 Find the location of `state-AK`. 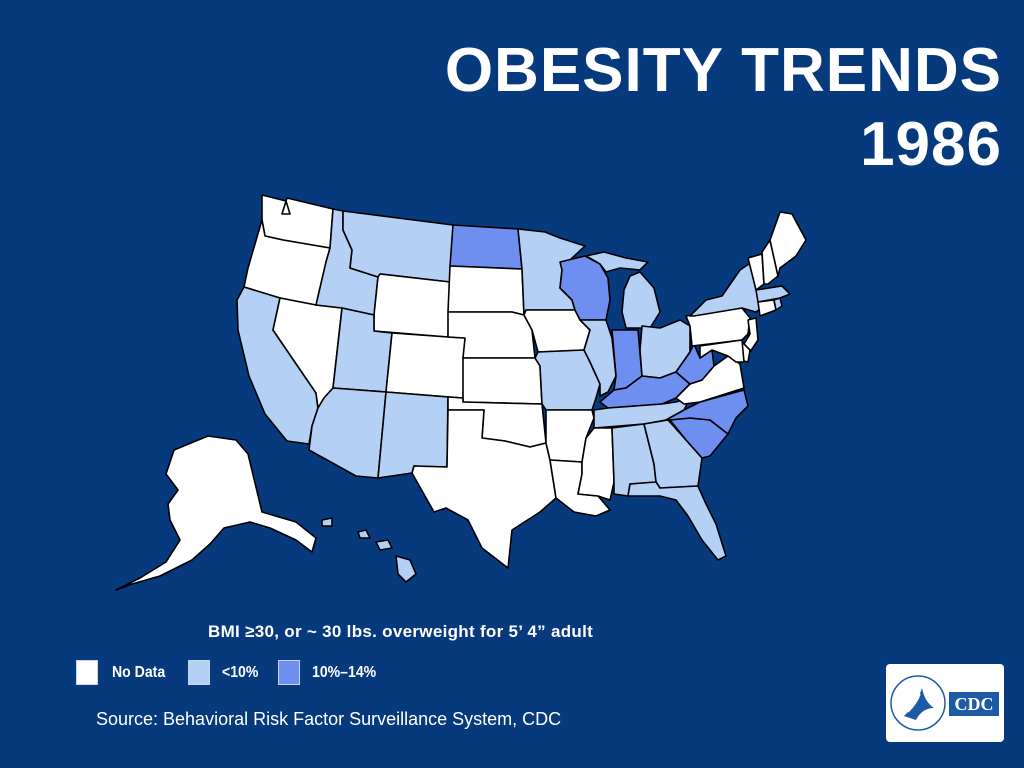

state-AK is located at coordinates (216, 513).